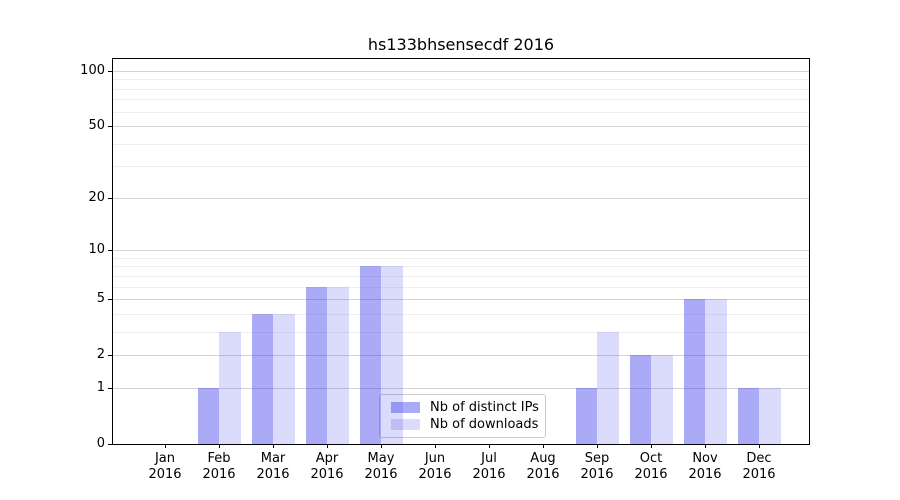 The width and height of the screenshot is (900, 500). Describe the element at coordinates (640, 399) in the screenshot. I see `bar-distinct-ips-oct` at that location.